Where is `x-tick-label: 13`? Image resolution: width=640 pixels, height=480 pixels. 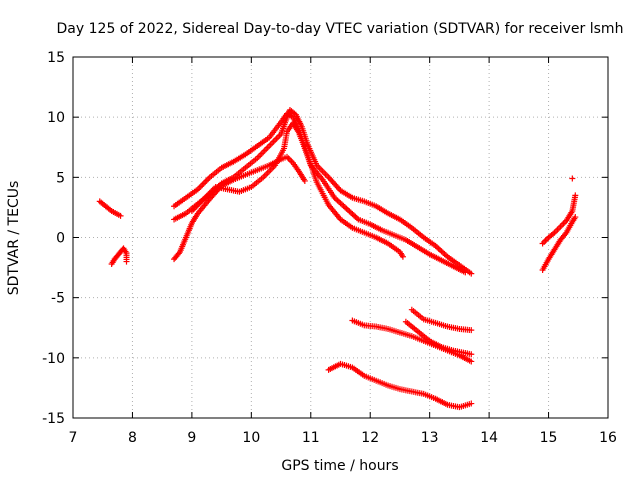 x-tick-label: 13 is located at coordinates (430, 438).